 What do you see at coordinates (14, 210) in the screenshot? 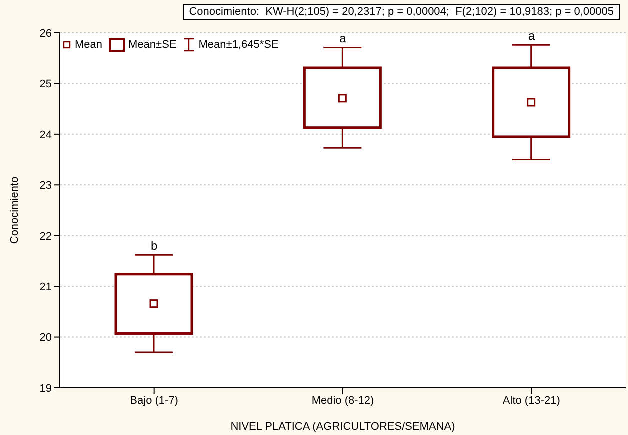
I see `y-axis-title: Conocimiento` at bounding box center [14, 210].